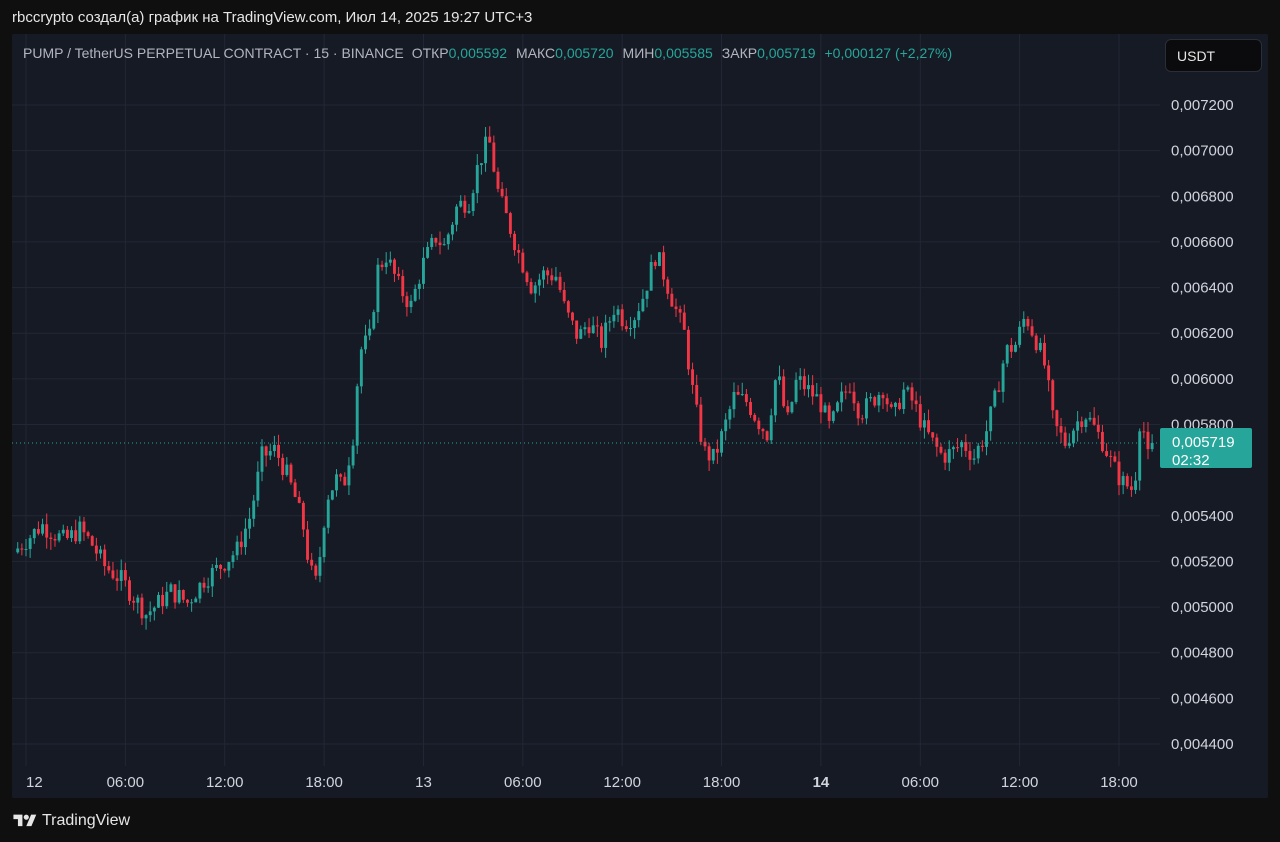 This screenshot has height=842, width=1280. Describe the element at coordinates (423, 782) in the screenshot. I see `time-tick-label: 13` at that location.